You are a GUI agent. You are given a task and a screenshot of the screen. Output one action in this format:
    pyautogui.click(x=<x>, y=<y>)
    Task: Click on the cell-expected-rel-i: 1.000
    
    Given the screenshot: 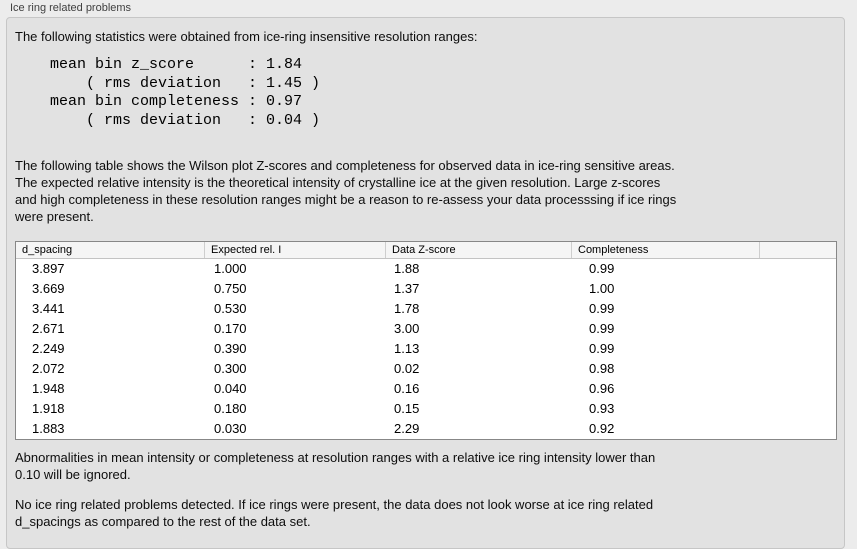 What is the action you would take?
    pyautogui.click(x=230, y=268)
    